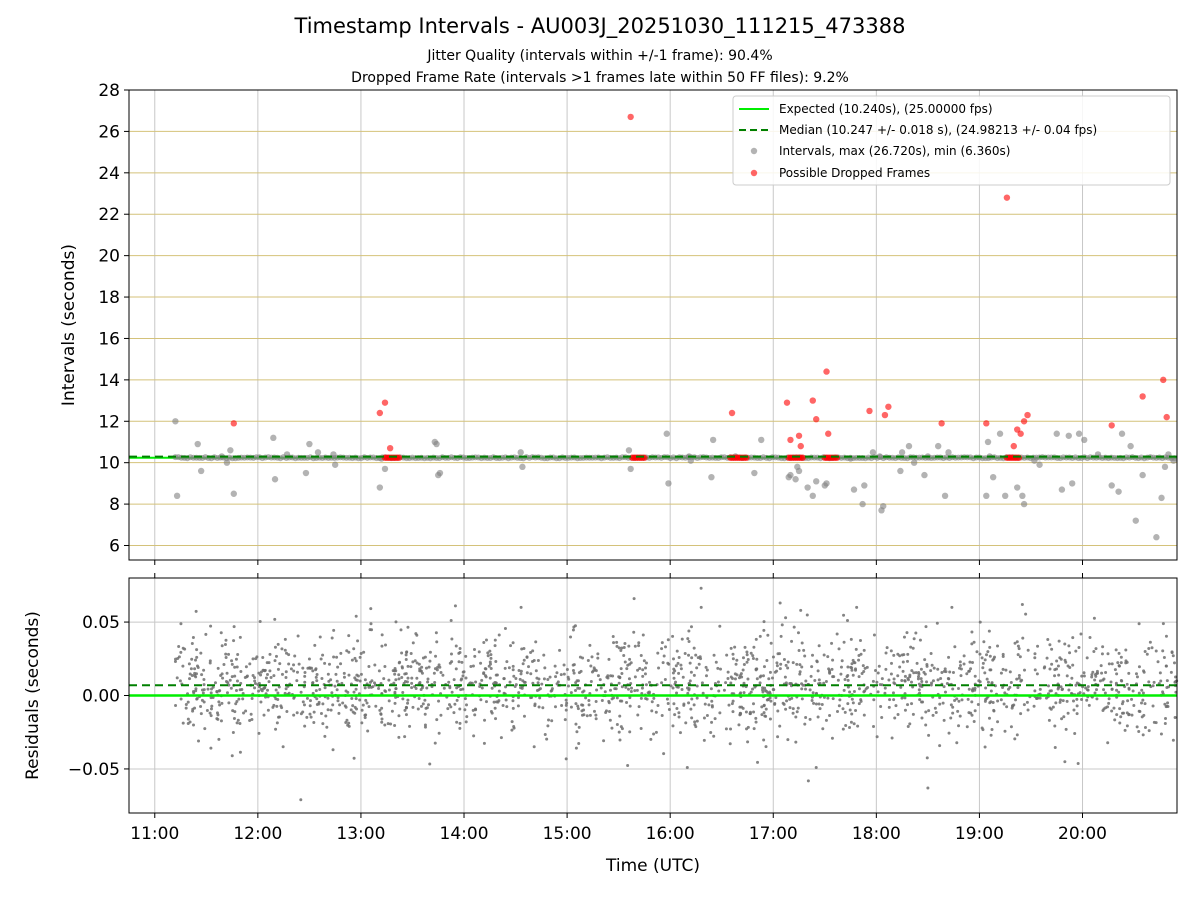  I want to click on legend-intervals-marker, so click(754, 151).